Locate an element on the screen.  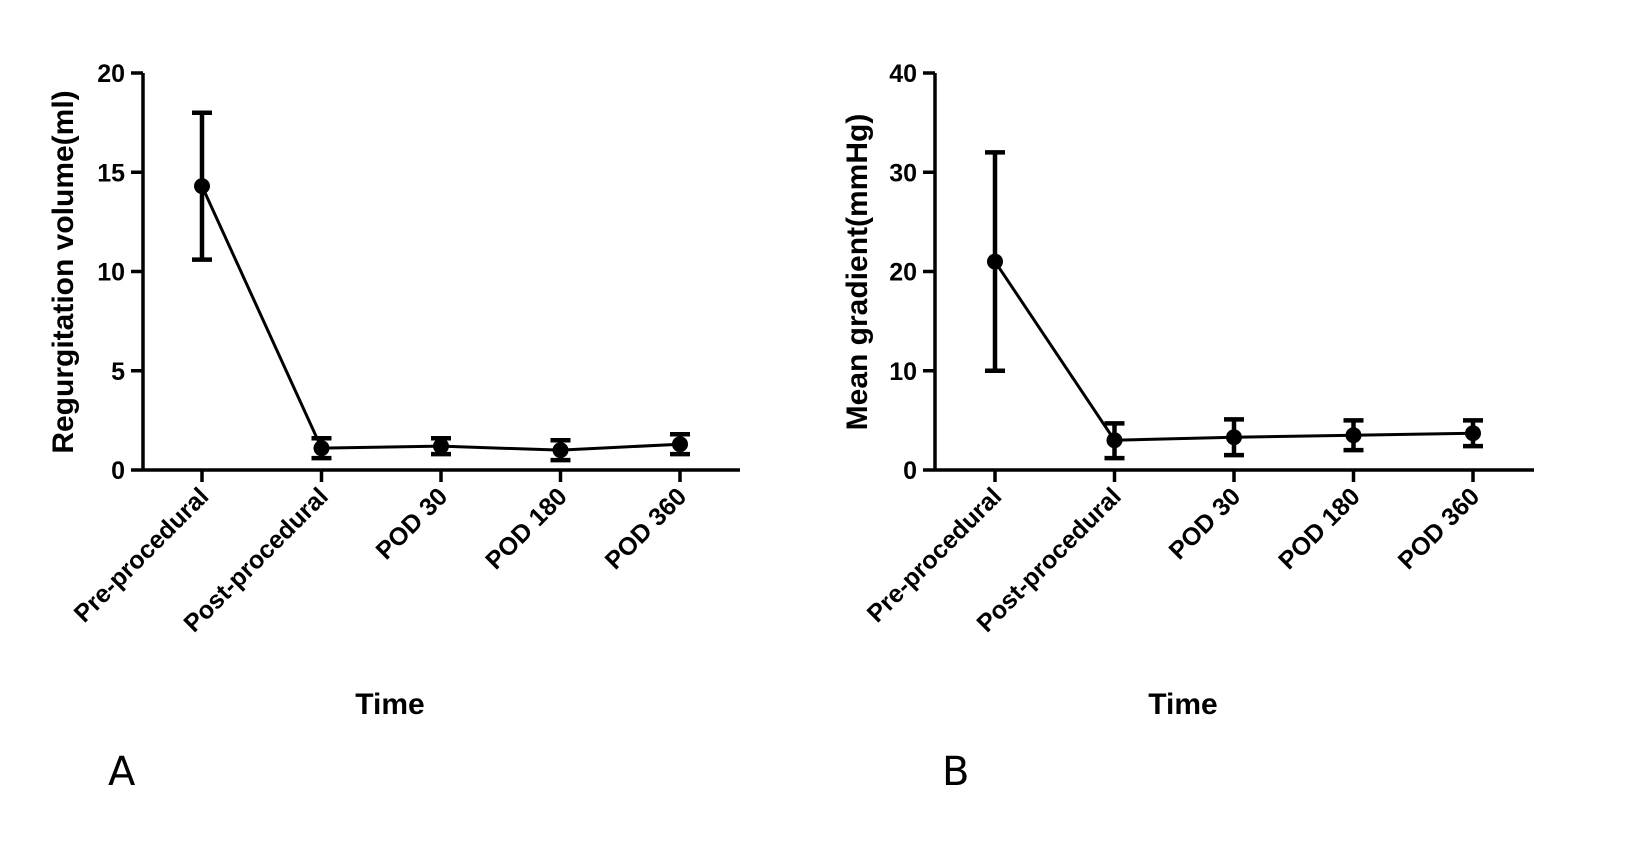
panel-letter: A is located at coordinates (122, 772).